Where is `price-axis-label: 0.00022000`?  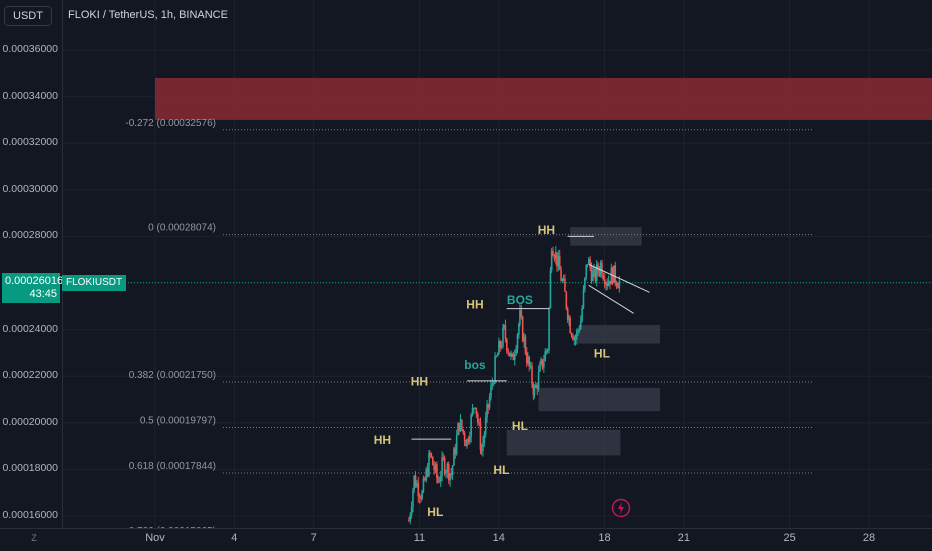 price-axis-label: 0.00022000 is located at coordinates (30, 375).